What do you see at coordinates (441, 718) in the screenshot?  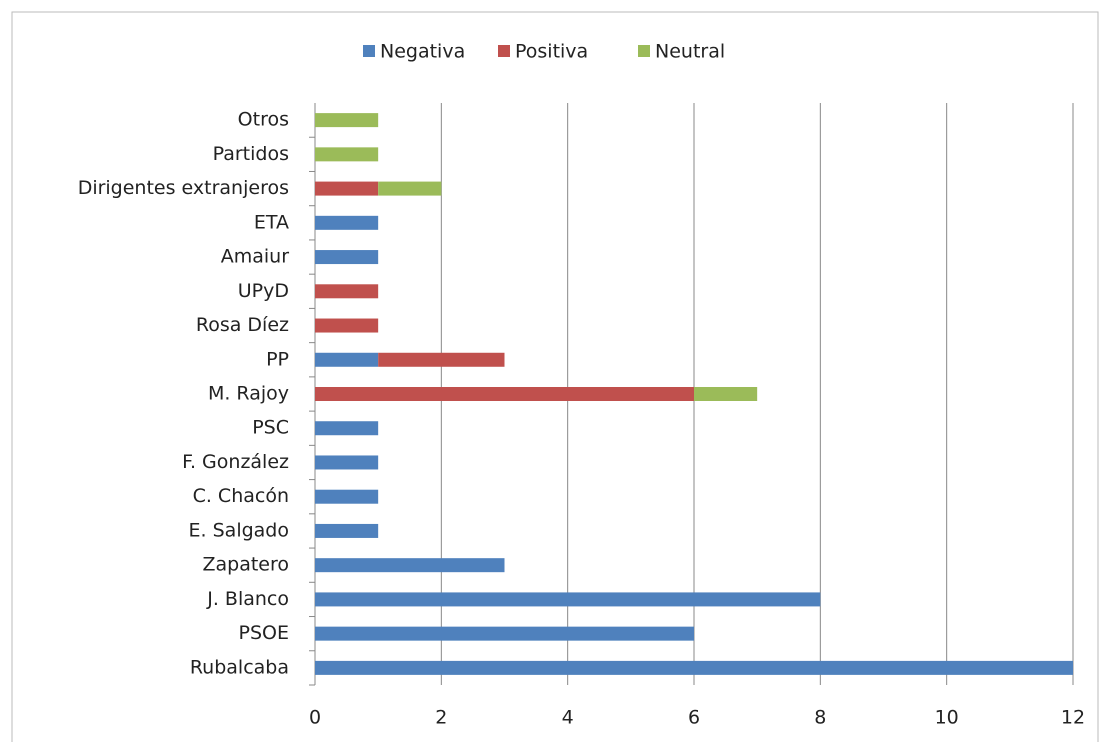 I see `x-tick-label: 2` at bounding box center [441, 718].